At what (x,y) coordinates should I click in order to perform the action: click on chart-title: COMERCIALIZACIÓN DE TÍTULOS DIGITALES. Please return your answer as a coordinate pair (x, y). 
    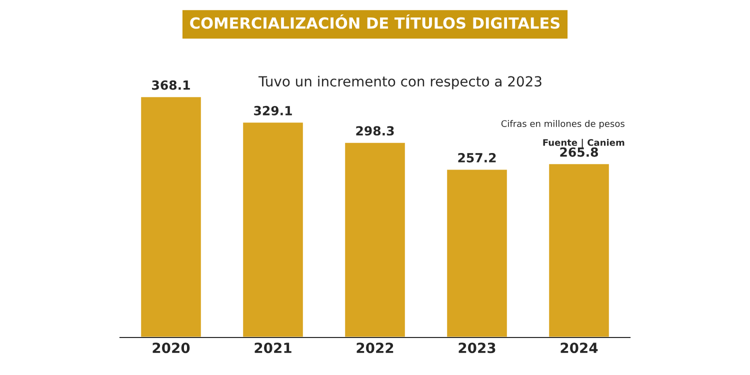
    Looking at the image, I should click on (375, 21).